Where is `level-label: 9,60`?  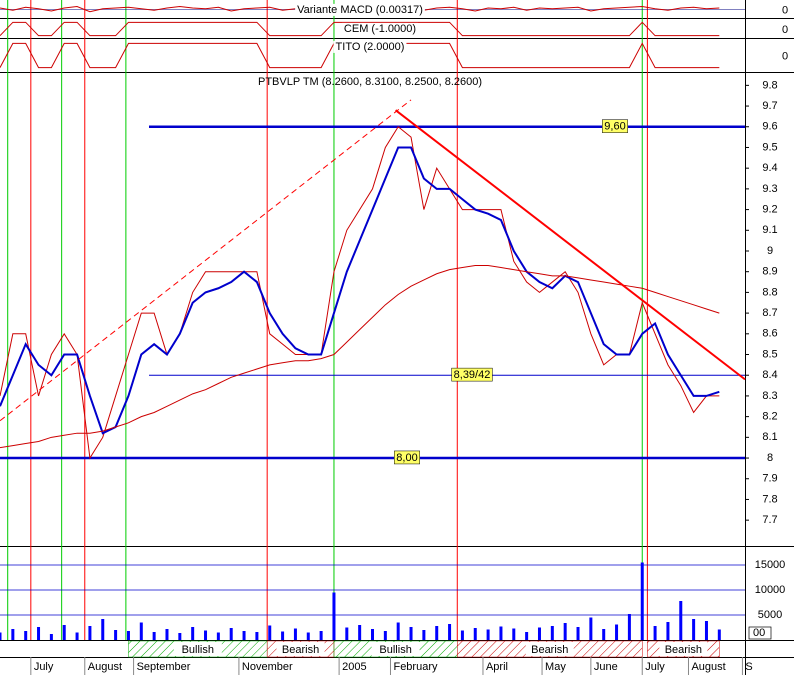 level-label: 9,60 is located at coordinates (614, 127).